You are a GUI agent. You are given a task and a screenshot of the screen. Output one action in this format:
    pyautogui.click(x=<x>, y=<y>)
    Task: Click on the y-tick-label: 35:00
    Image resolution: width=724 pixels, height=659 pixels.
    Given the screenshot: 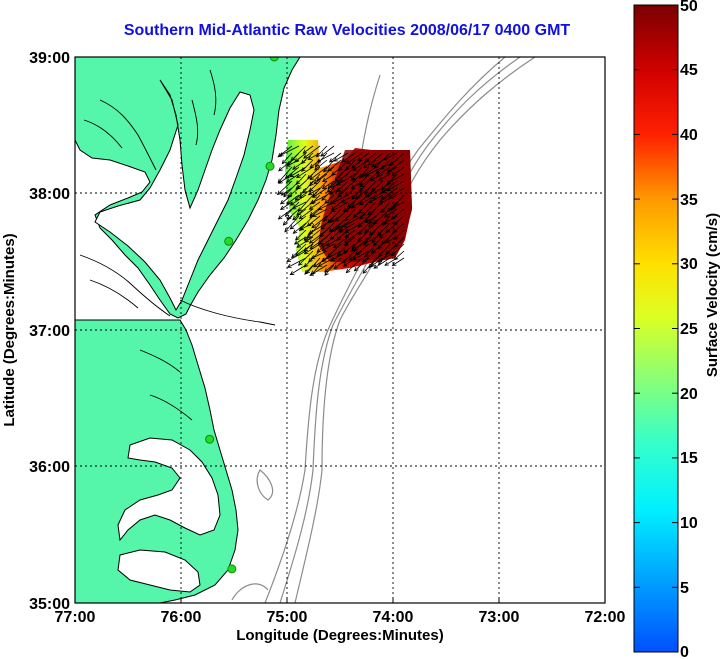 What is the action you would take?
    pyautogui.click(x=49, y=604)
    